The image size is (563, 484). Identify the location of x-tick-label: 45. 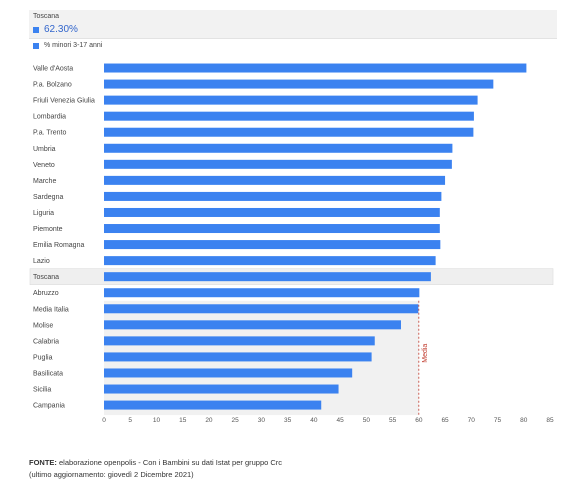
(341, 420).